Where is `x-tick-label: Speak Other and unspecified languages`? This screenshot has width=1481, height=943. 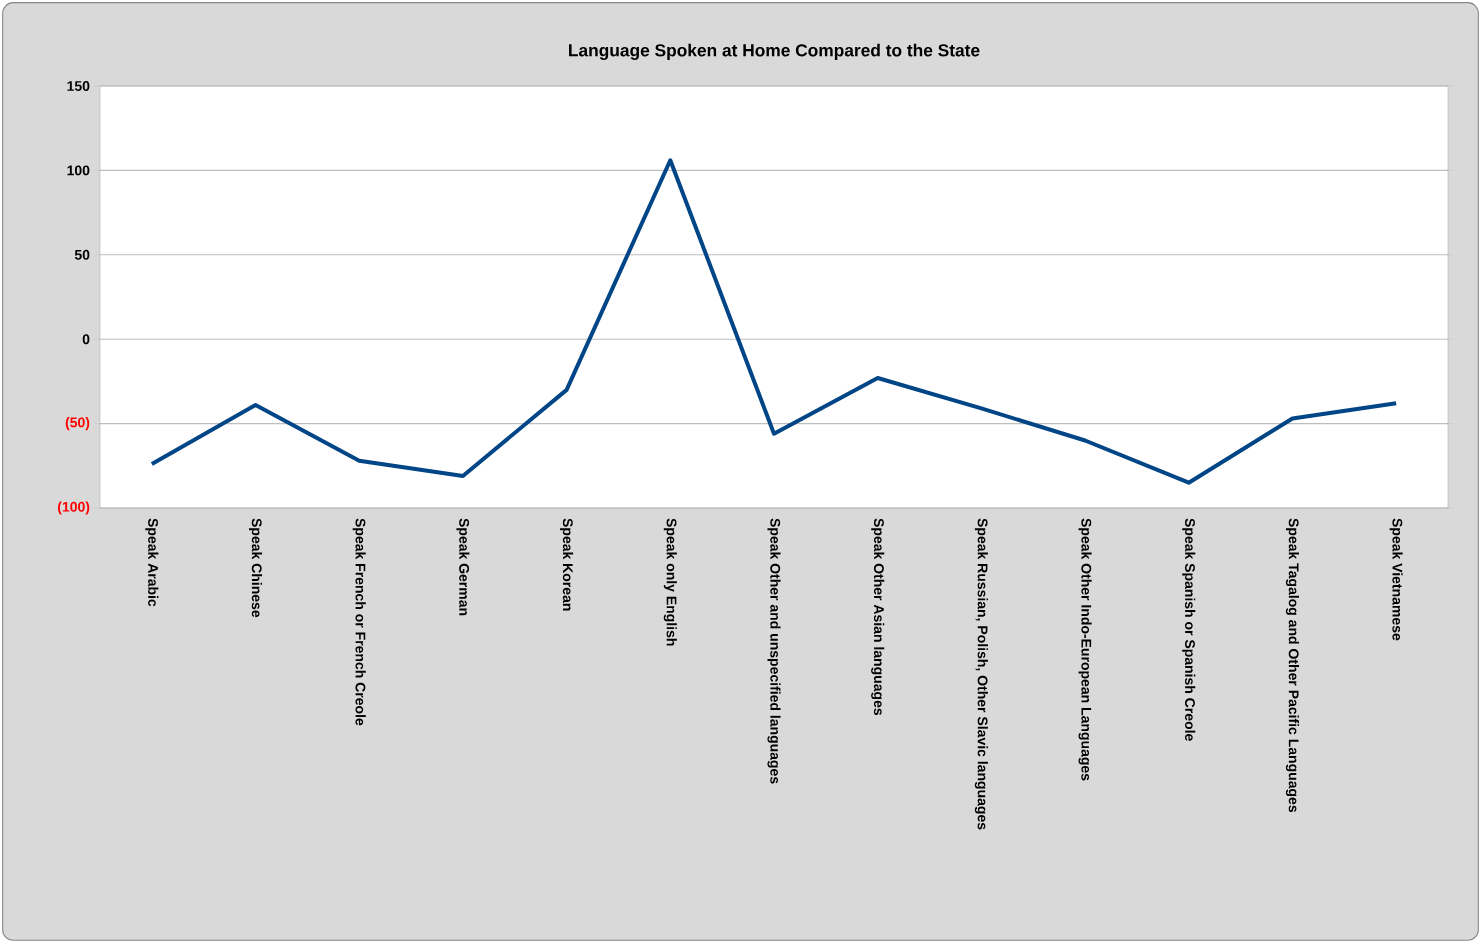
x-tick-label: Speak Other and unspecified languages is located at coordinates (774, 651).